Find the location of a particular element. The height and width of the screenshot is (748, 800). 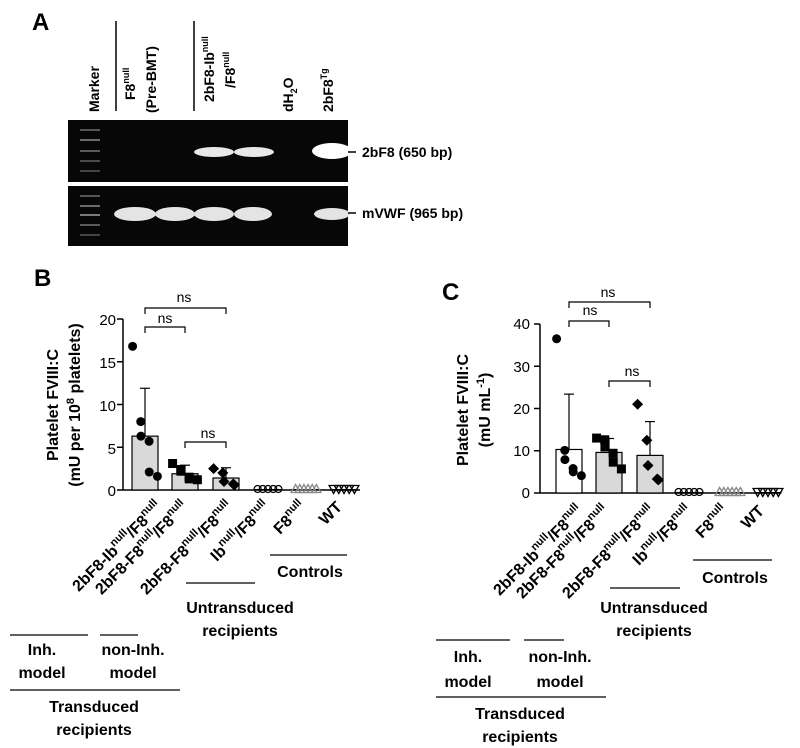

panel-c-yticks: 0 10 20 30 40 is located at coordinates (521, 409).